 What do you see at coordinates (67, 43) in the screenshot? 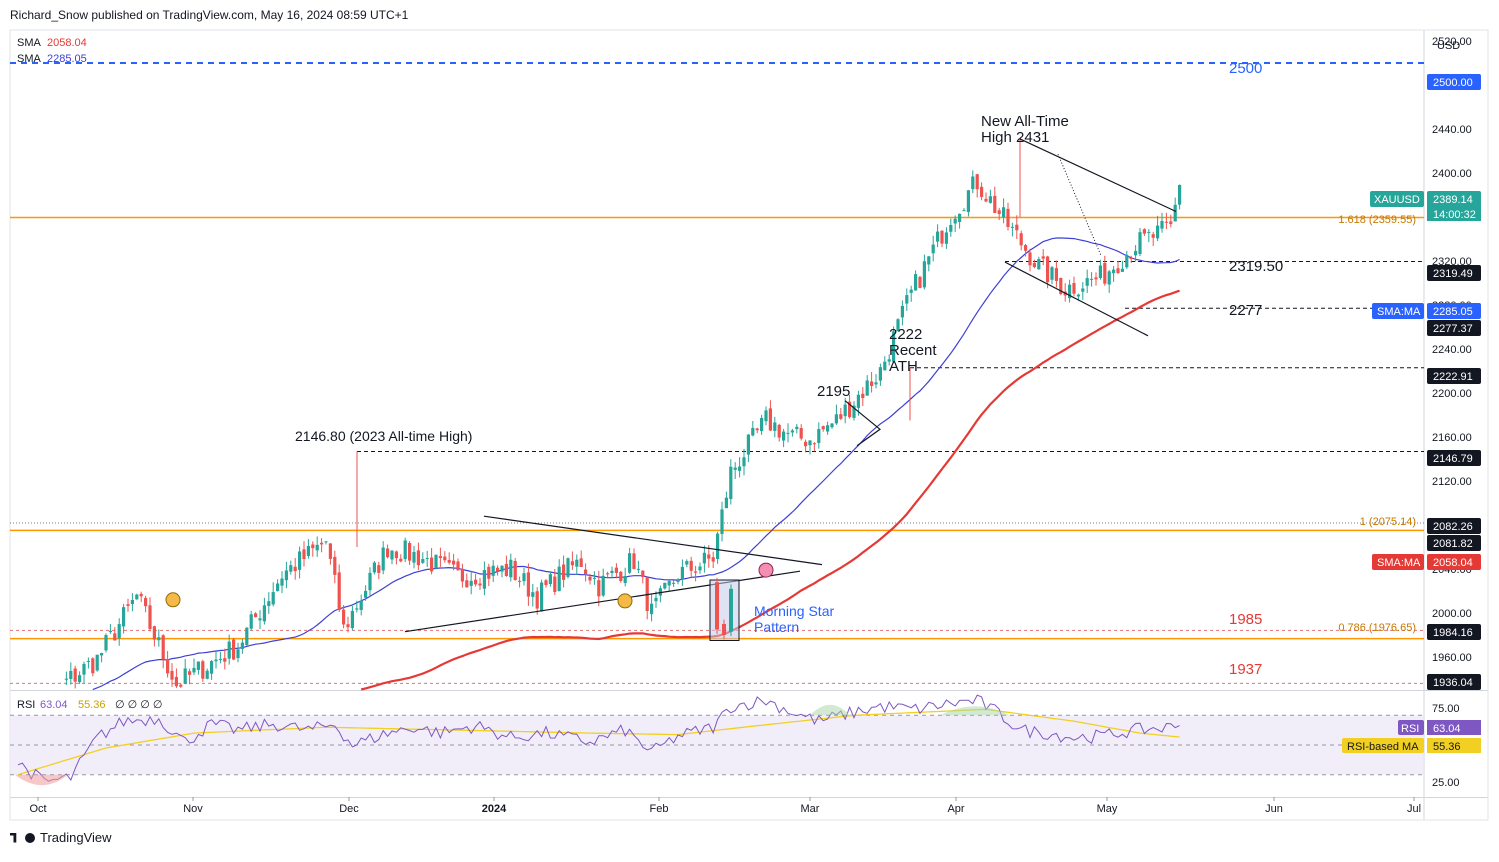
I see `legend-sma1-value: 2058.04` at bounding box center [67, 43].